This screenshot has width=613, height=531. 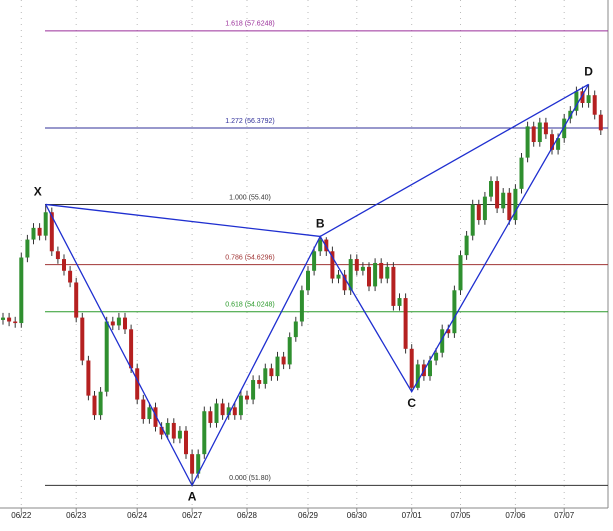 I want to click on fib-level-label: 1.618 (57.6248), so click(x=249, y=24).